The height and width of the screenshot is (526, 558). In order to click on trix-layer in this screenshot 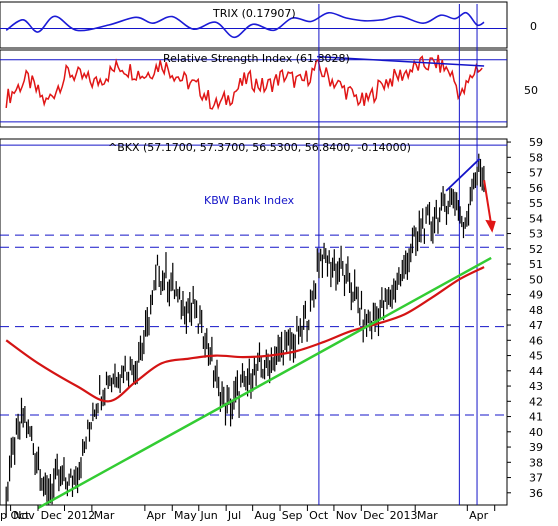, I will do `click(253, 25)`.